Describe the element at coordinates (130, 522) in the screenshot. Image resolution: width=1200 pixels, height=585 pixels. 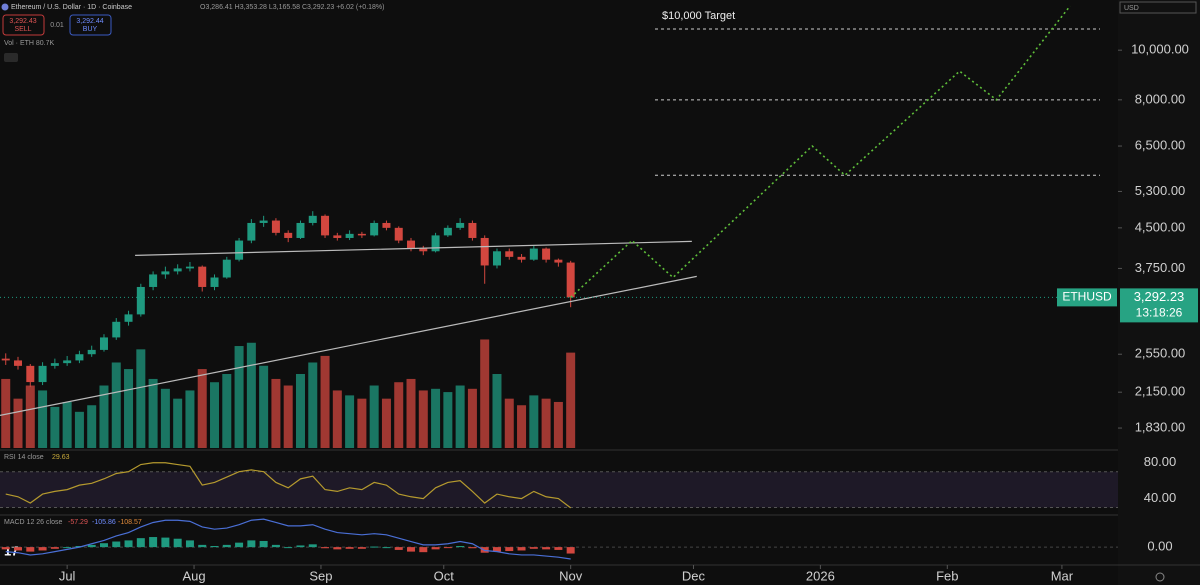
I see `macd-value: -108.57` at that location.